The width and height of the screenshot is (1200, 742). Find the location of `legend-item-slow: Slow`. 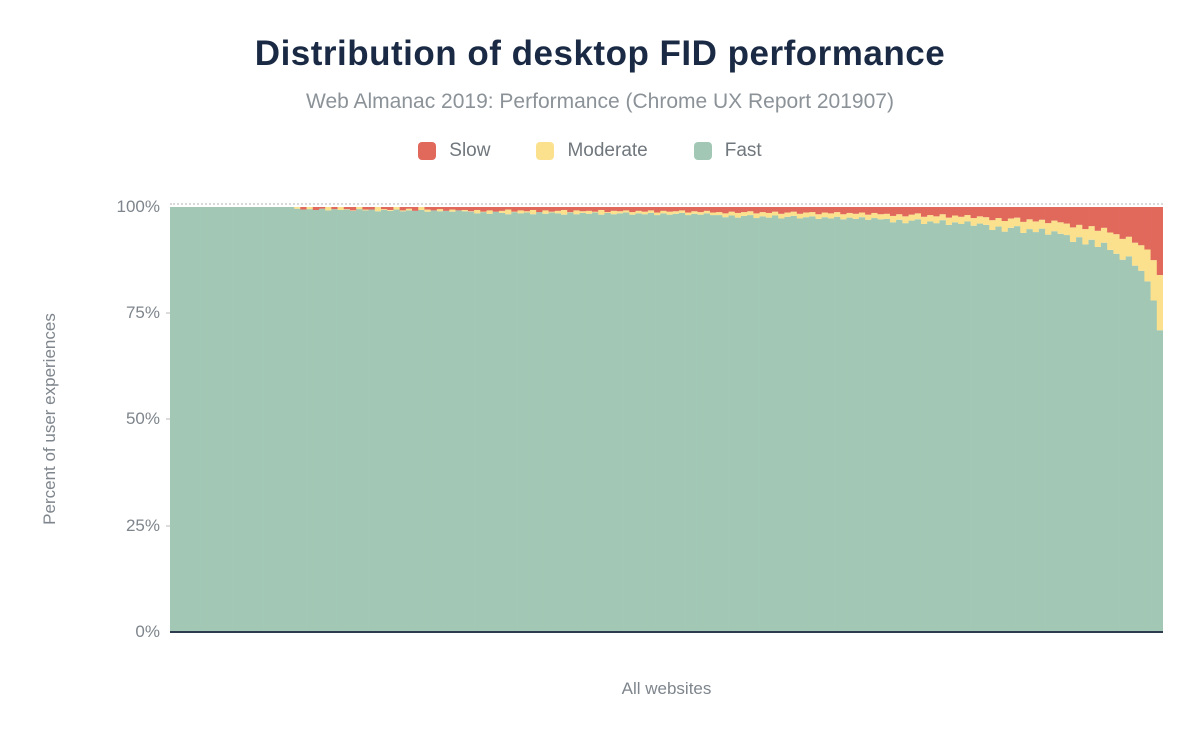

legend-item-slow: Slow is located at coordinates (454, 151).